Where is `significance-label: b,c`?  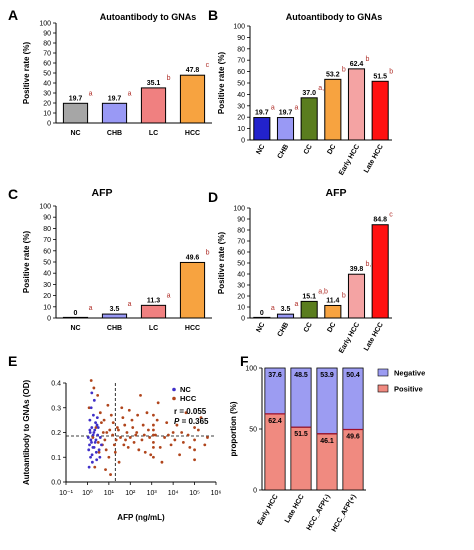
significance-label: b,c is located at coordinates (371, 264).